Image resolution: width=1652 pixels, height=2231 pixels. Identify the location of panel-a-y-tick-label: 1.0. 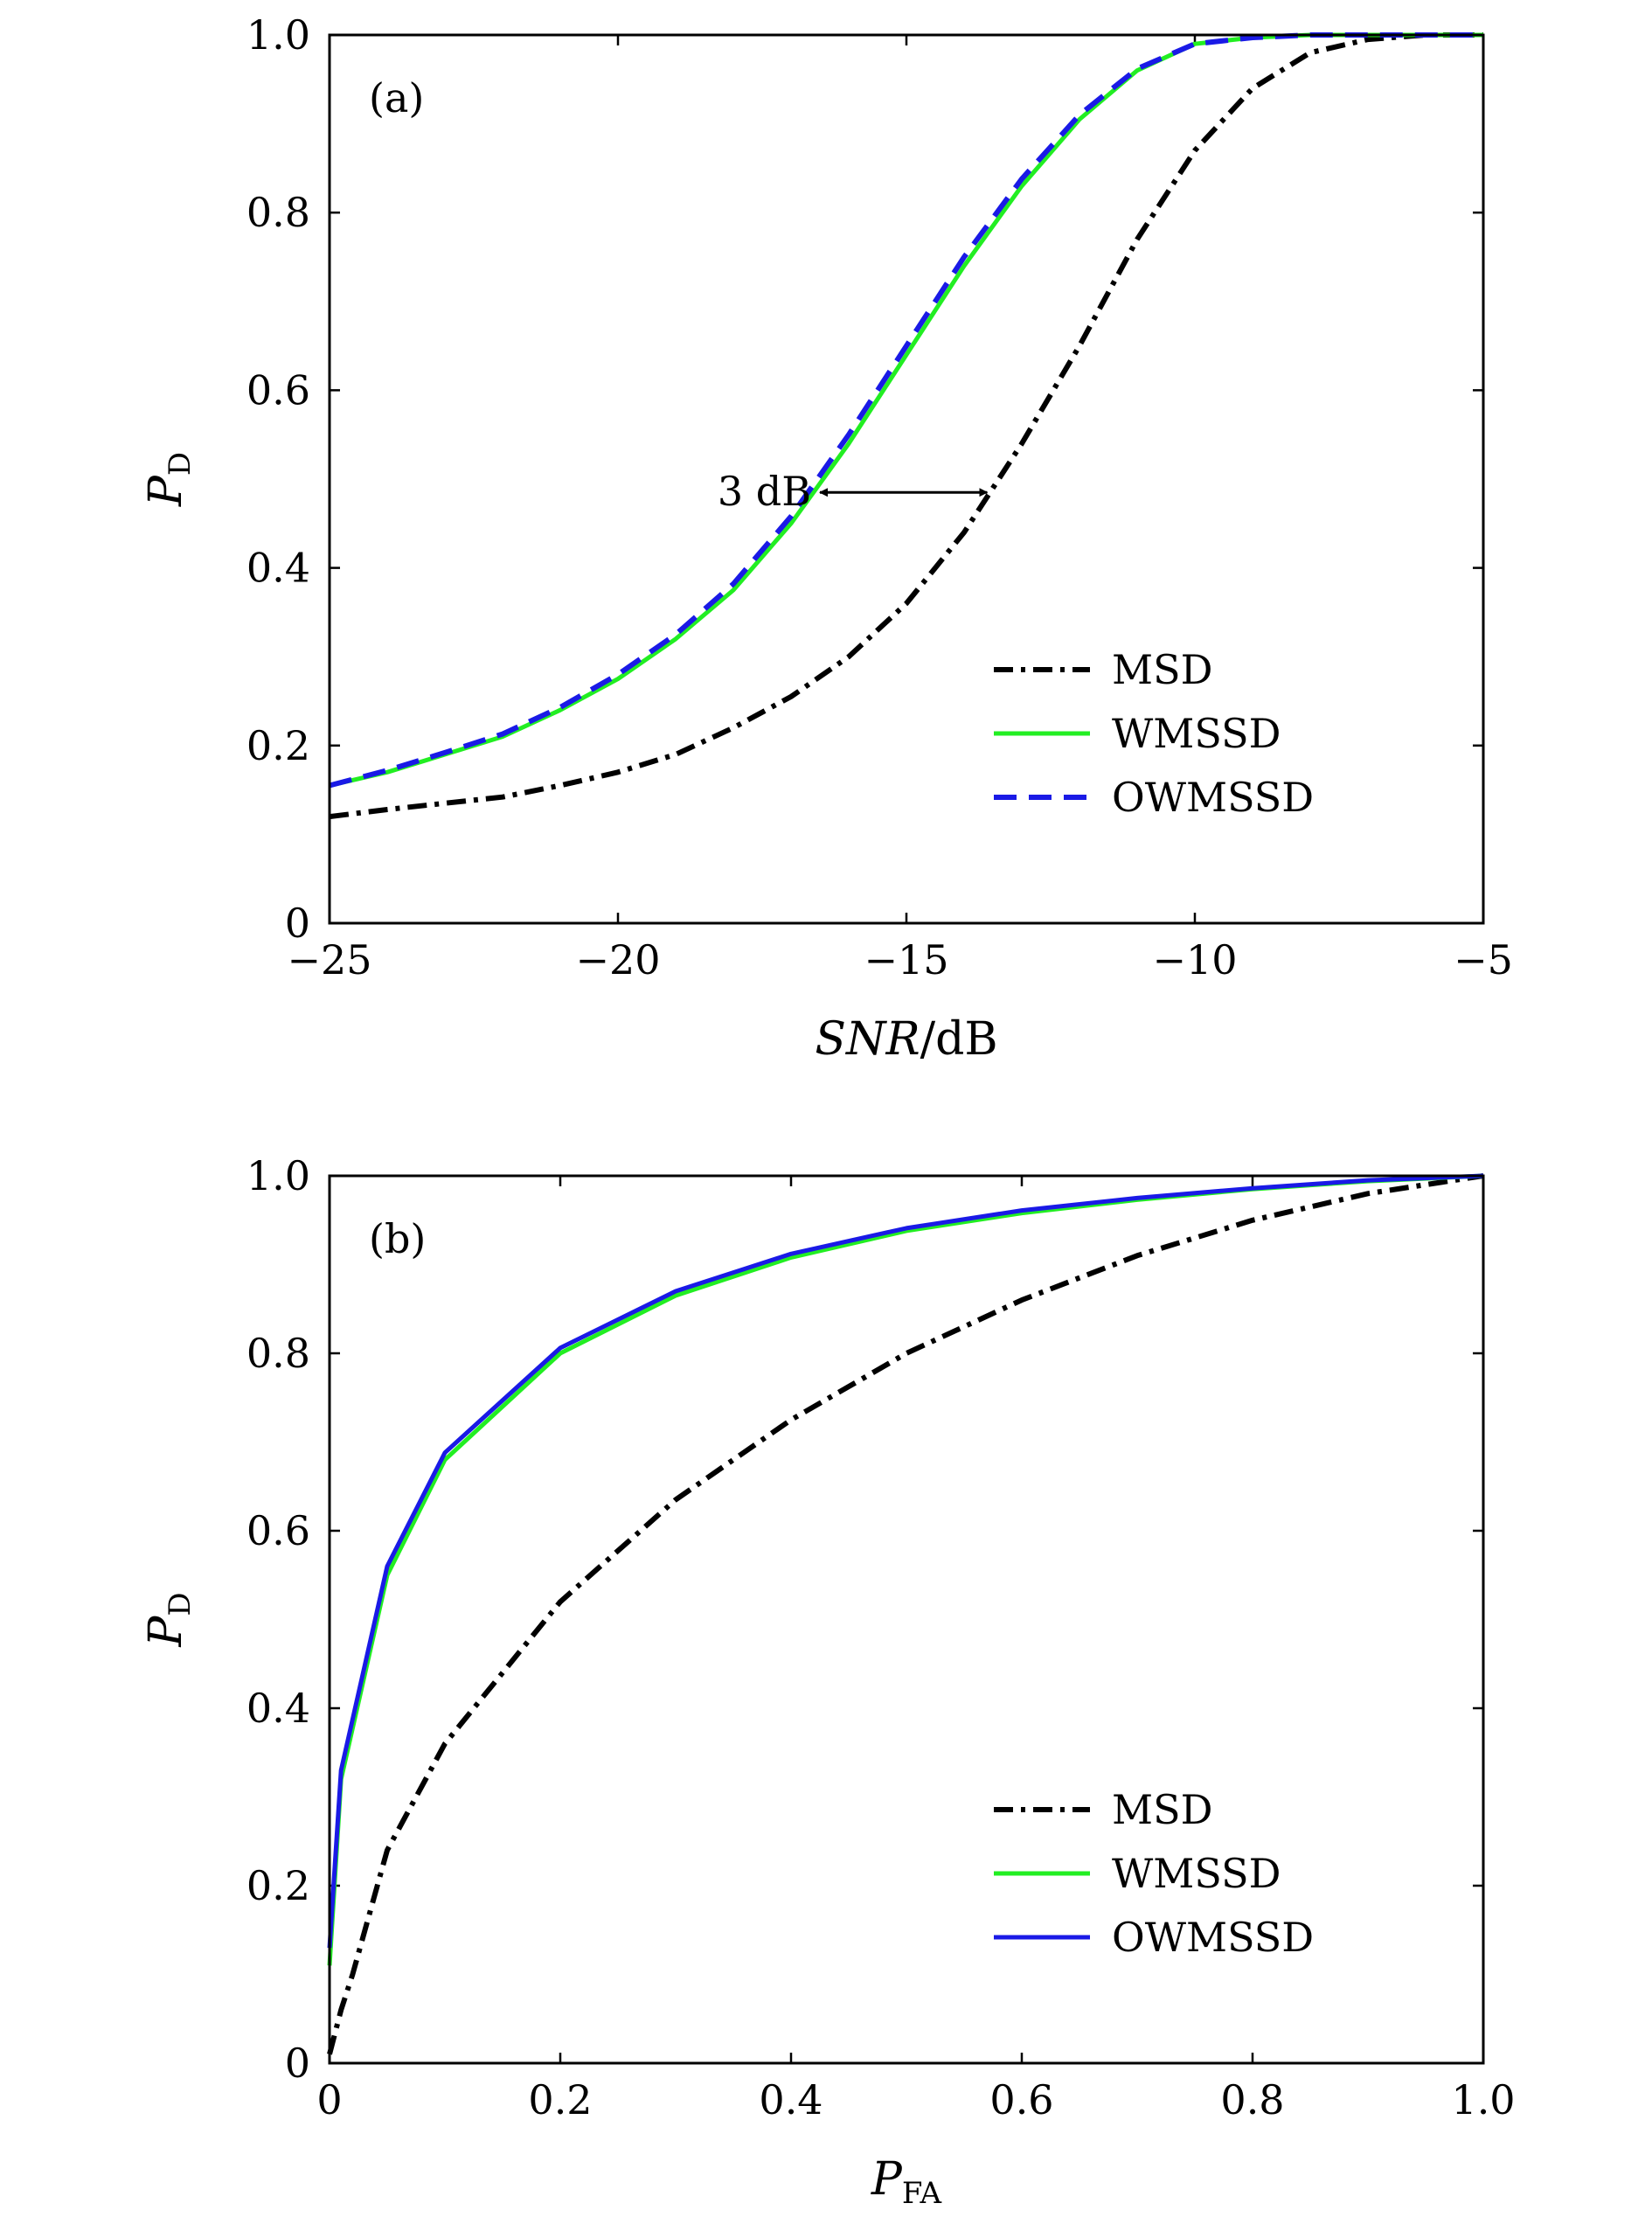
(278, 35).